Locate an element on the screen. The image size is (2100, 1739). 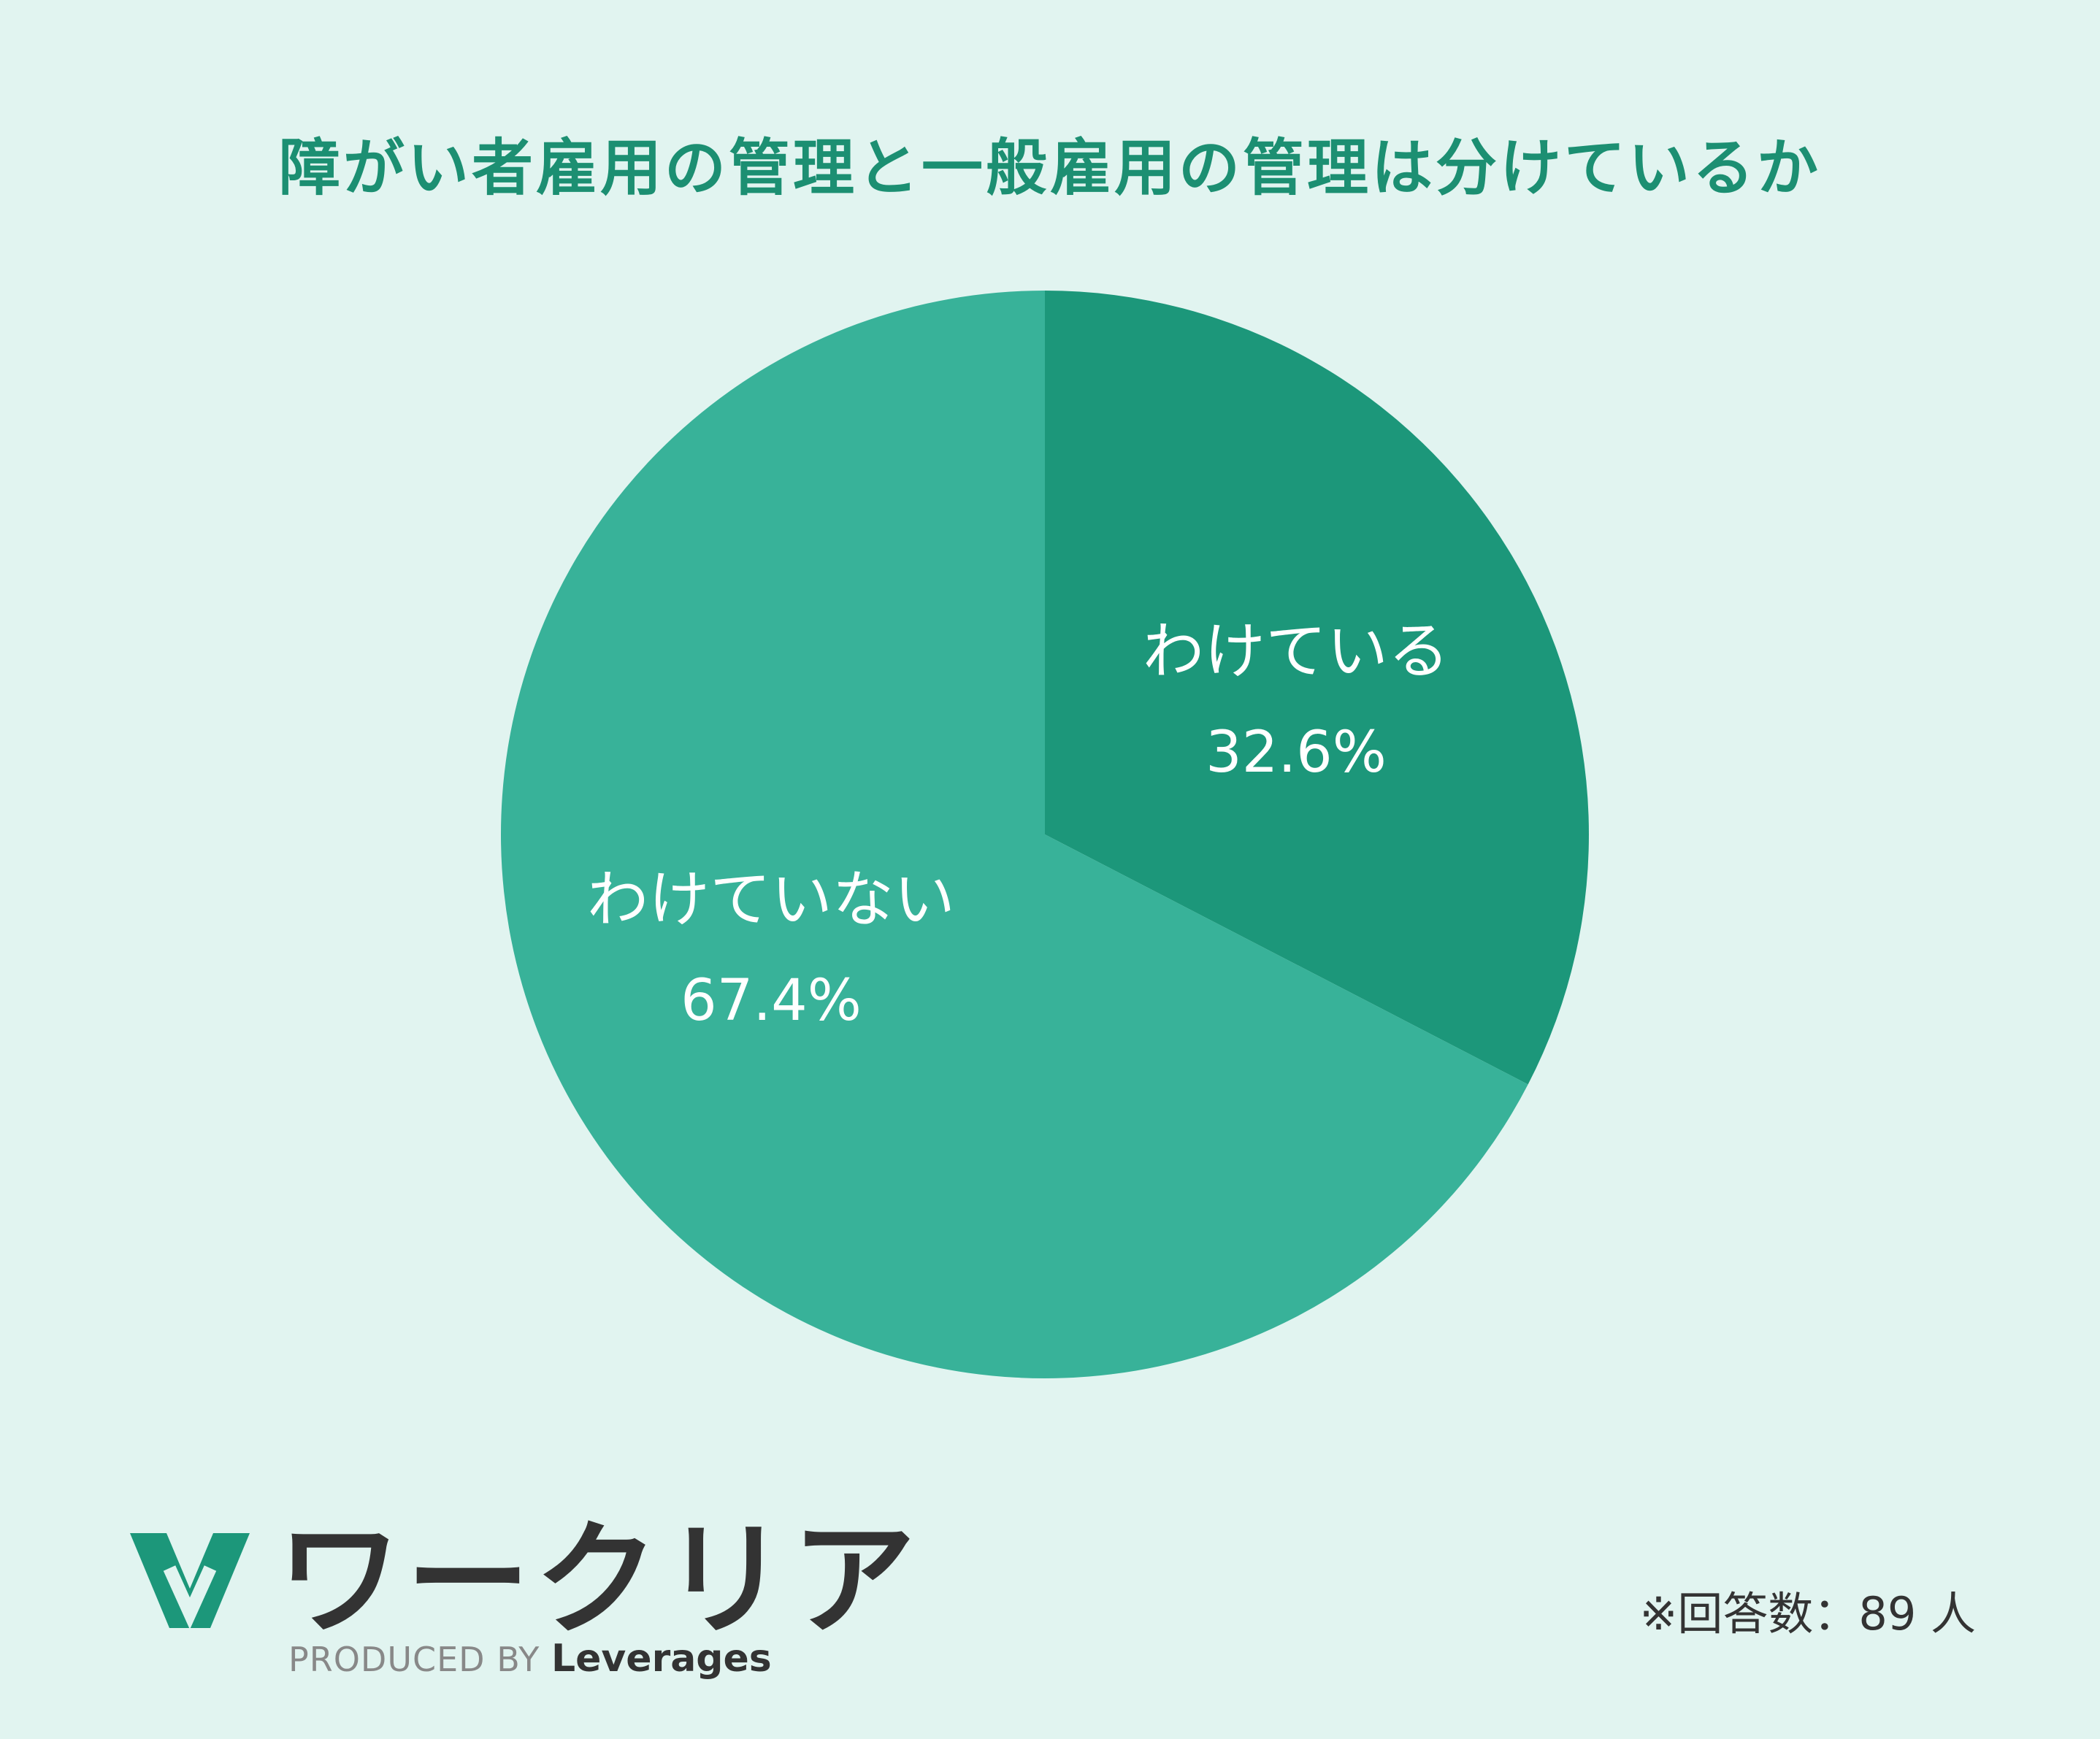
brand-name: ワークリア is located at coordinates (599, 1581).